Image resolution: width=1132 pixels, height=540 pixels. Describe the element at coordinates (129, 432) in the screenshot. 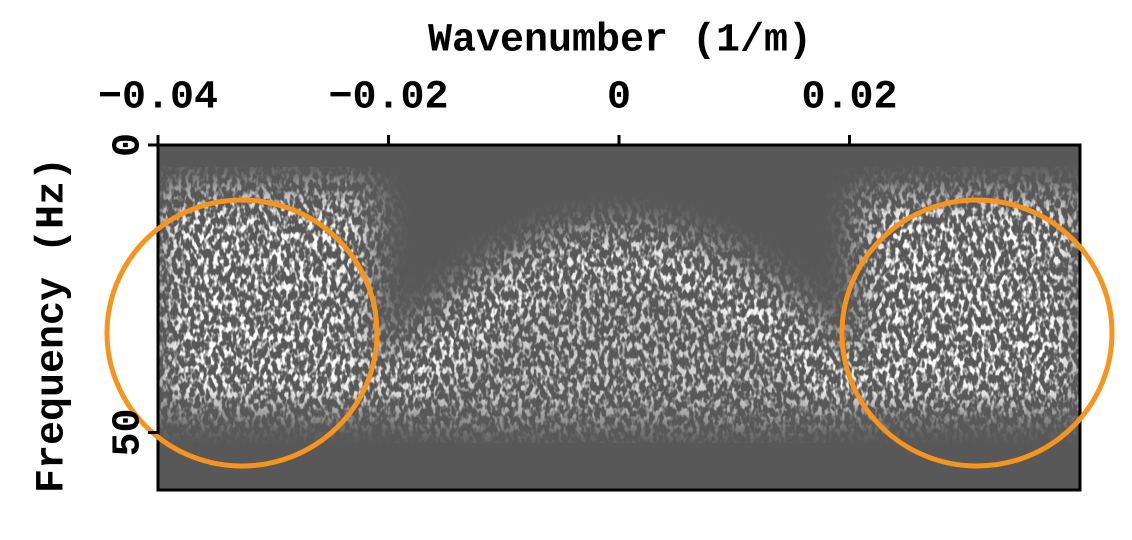

I see `y-tick-label: 50` at that location.